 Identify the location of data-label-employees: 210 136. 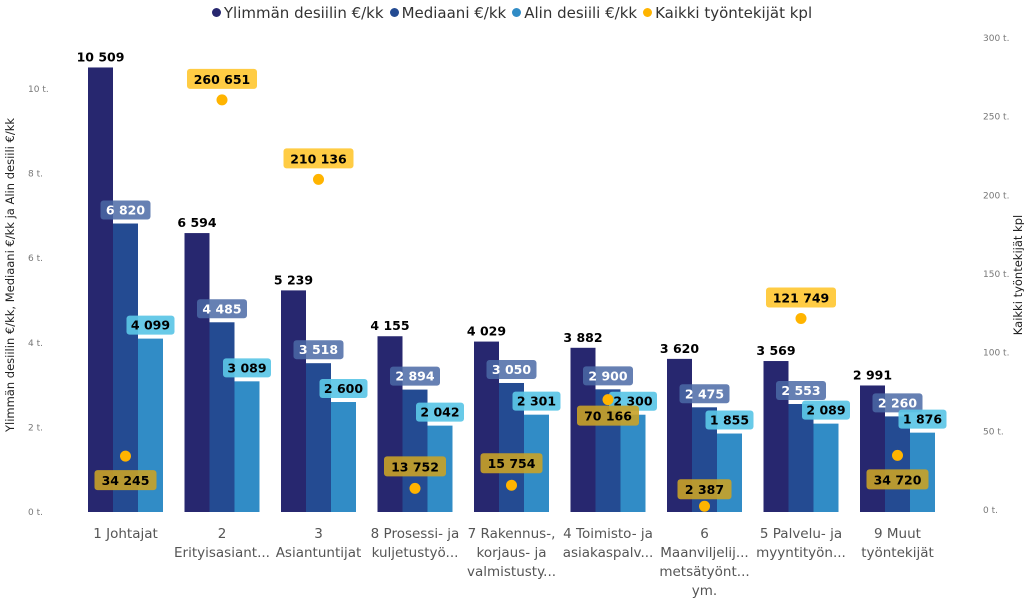
(318, 158).